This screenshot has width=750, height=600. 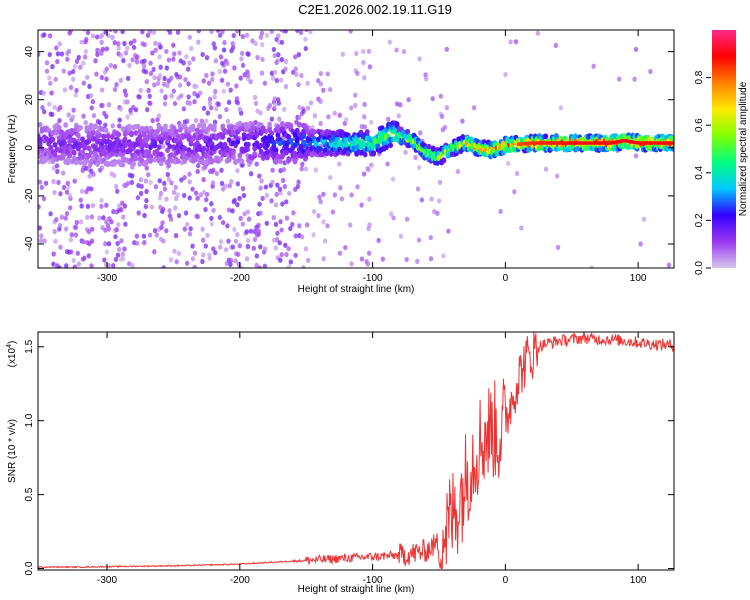 I want to click on colorbar-tick-label: 0.8, so click(x=699, y=77).